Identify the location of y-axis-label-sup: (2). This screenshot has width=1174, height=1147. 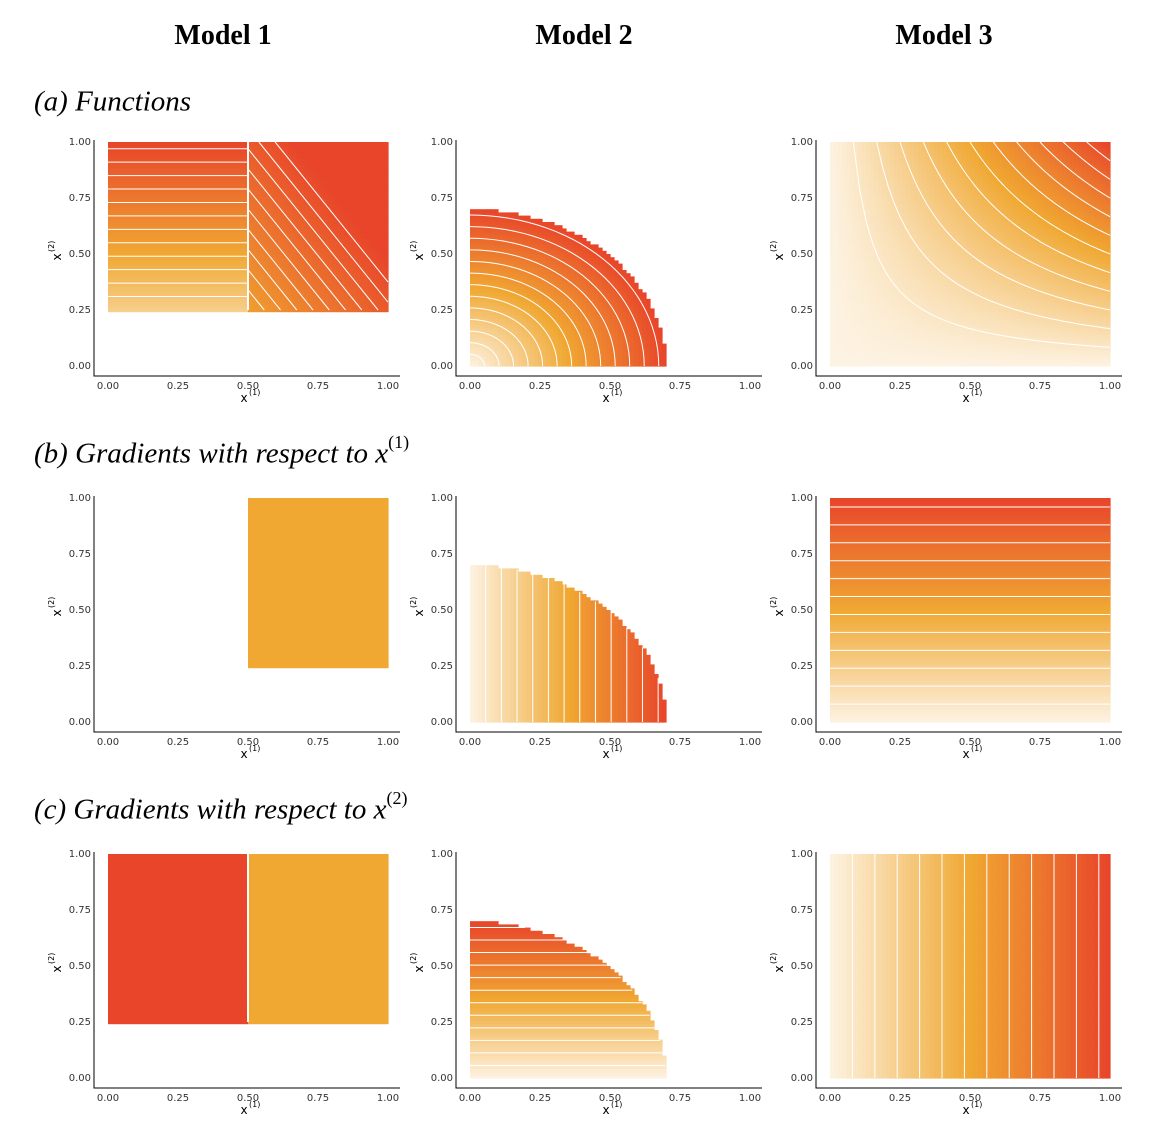
(51, 246).